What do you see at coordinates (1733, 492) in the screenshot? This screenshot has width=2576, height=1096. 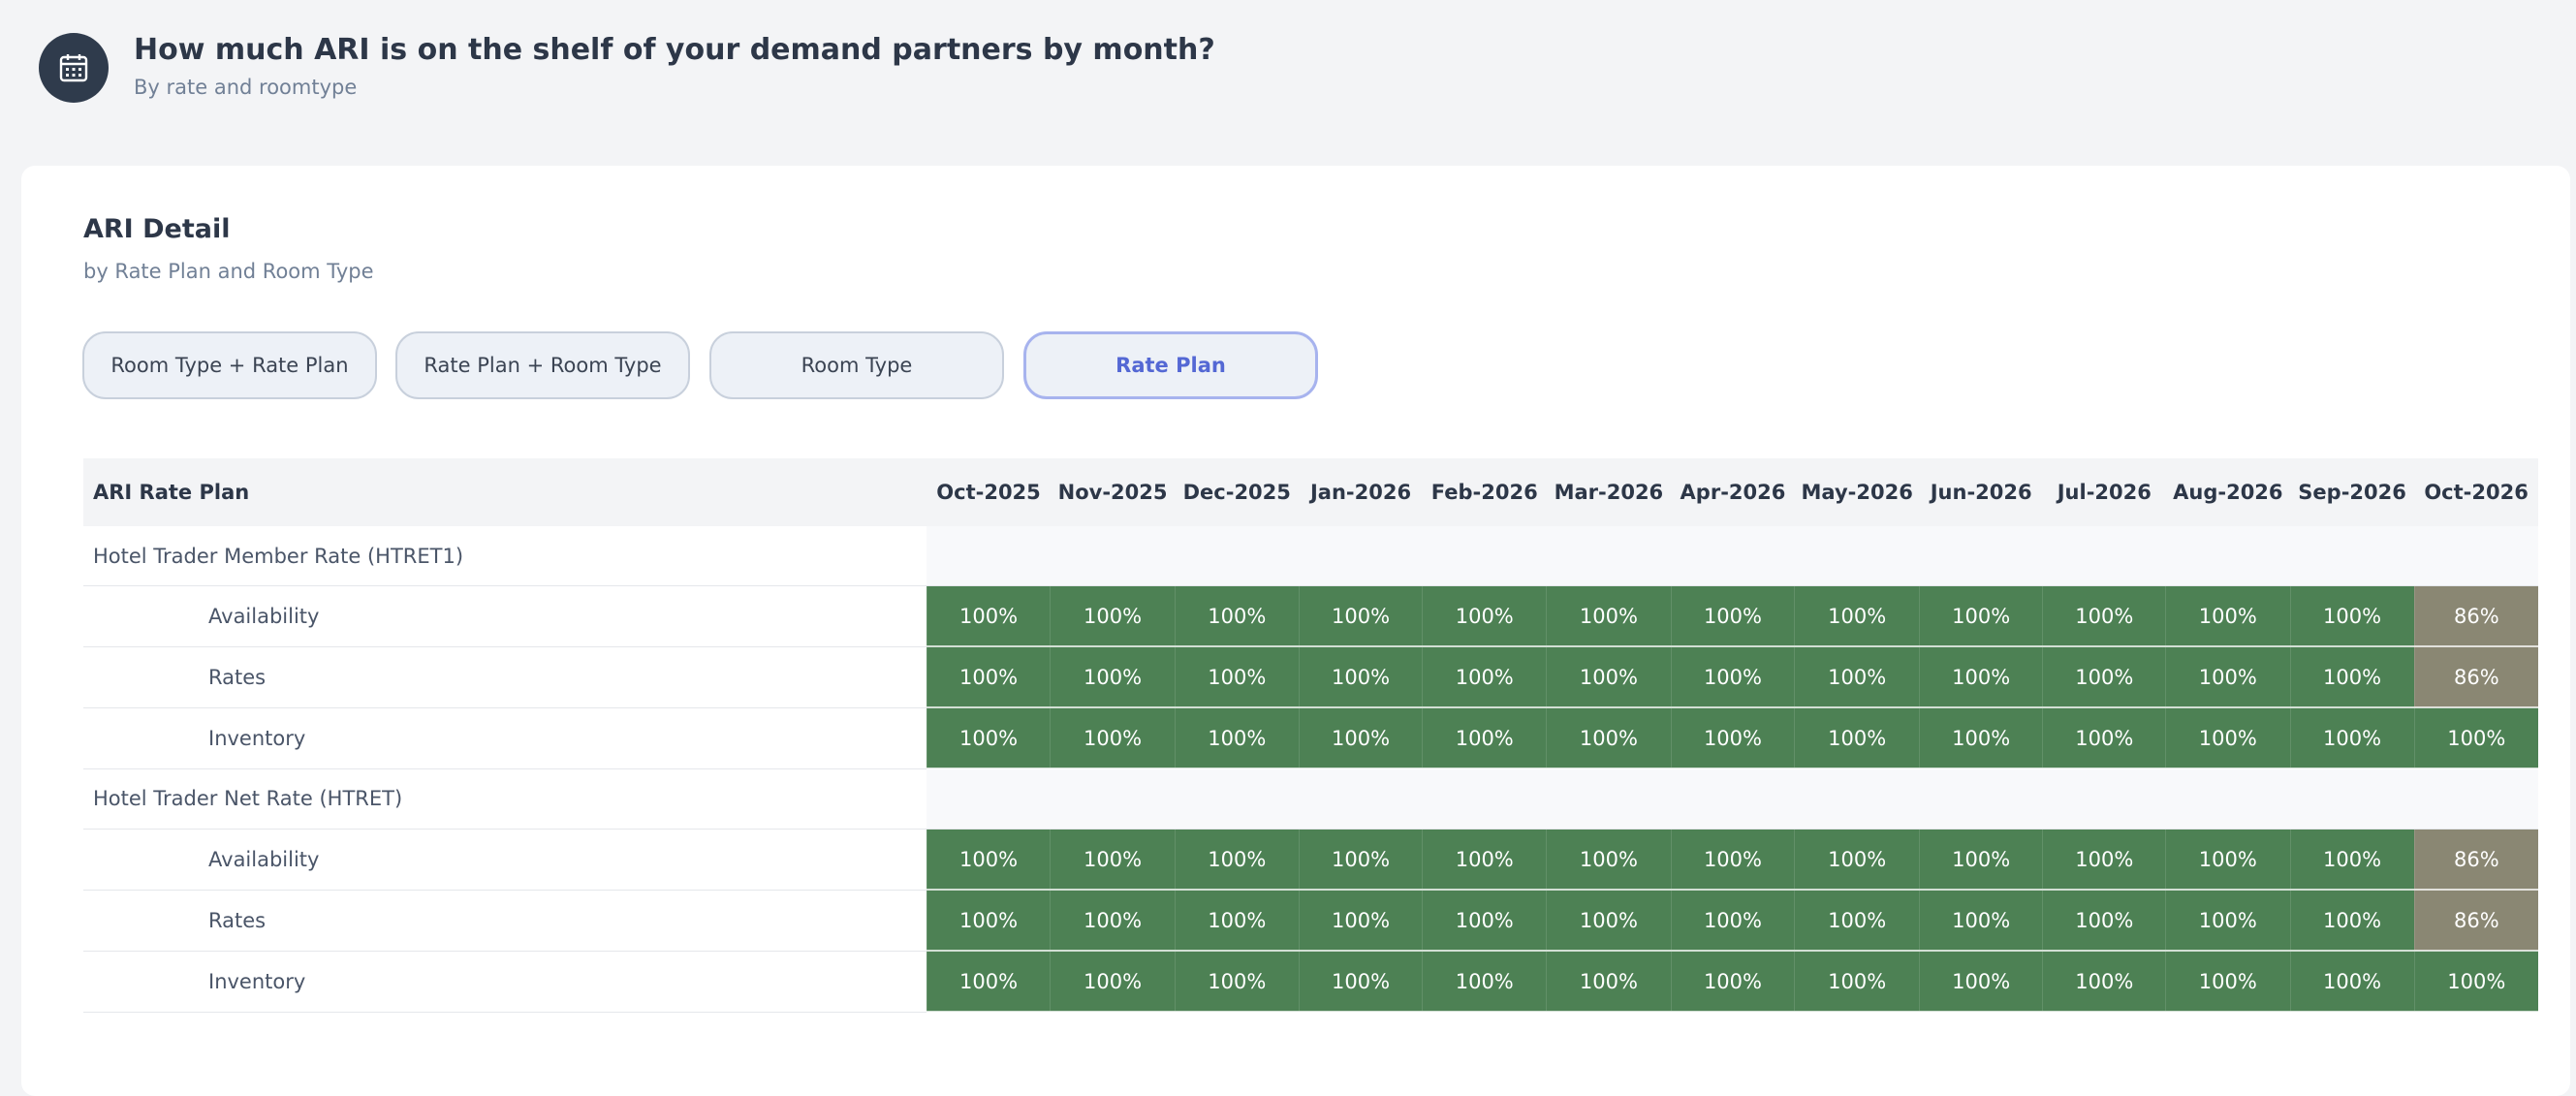 I see `column-header: Apr-2026` at bounding box center [1733, 492].